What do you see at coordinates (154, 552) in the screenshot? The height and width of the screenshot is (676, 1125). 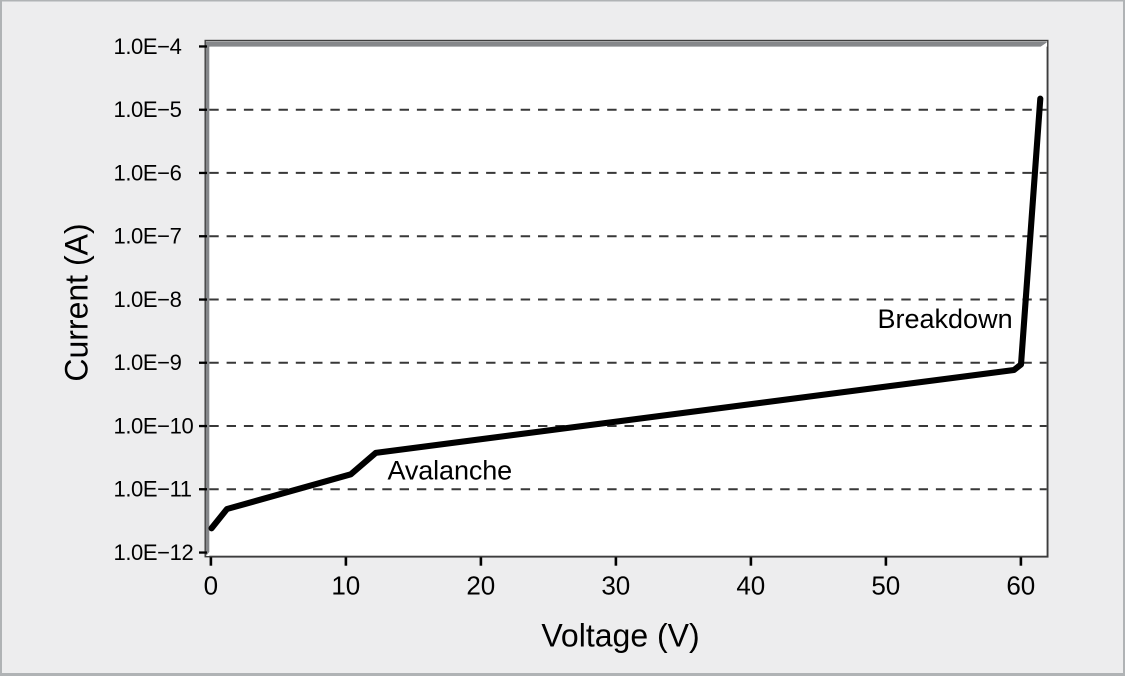 I see `svg-text: 1.0E−12` at bounding box center [154, 552].